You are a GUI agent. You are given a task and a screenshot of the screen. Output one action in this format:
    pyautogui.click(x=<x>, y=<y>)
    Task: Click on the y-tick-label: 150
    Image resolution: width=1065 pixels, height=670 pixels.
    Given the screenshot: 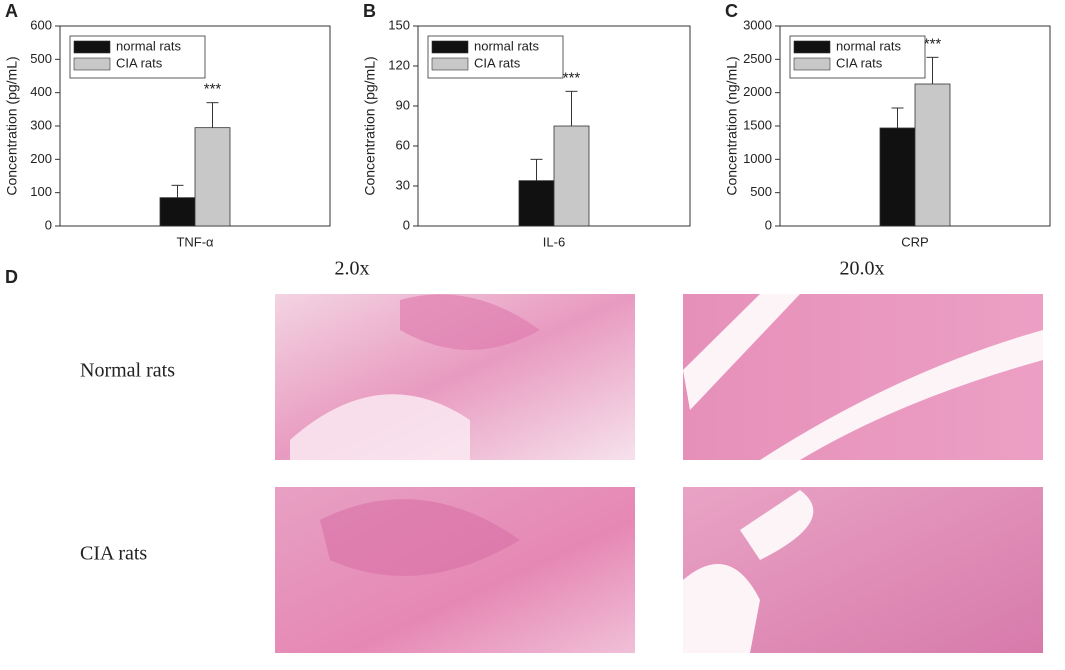 What is the action you would take?
    pyautogui.click(x=399, y=24)
    